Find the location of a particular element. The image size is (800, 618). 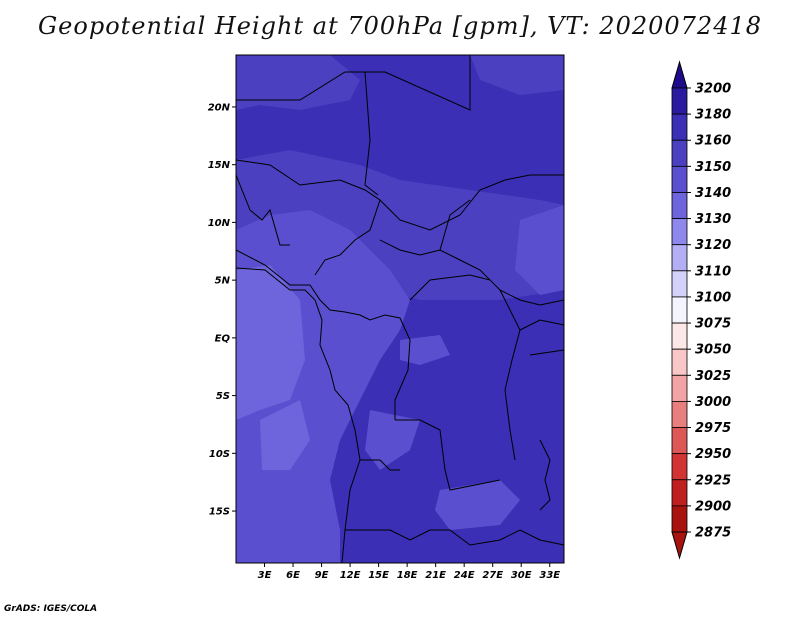

lat-tick-label: EQ is located at coordinates (223, 338).